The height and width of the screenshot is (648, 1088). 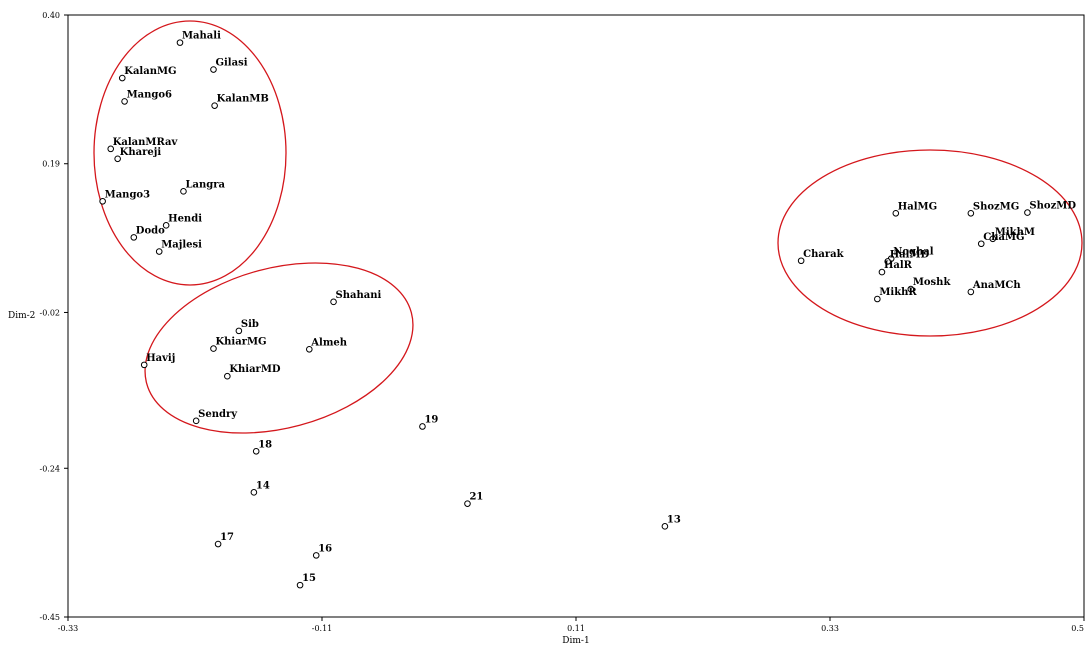 What do you see at coordinates (68, 628) in the screenshot?
I see `x-tick-label: -0.33` at bounding box center [68, 628].